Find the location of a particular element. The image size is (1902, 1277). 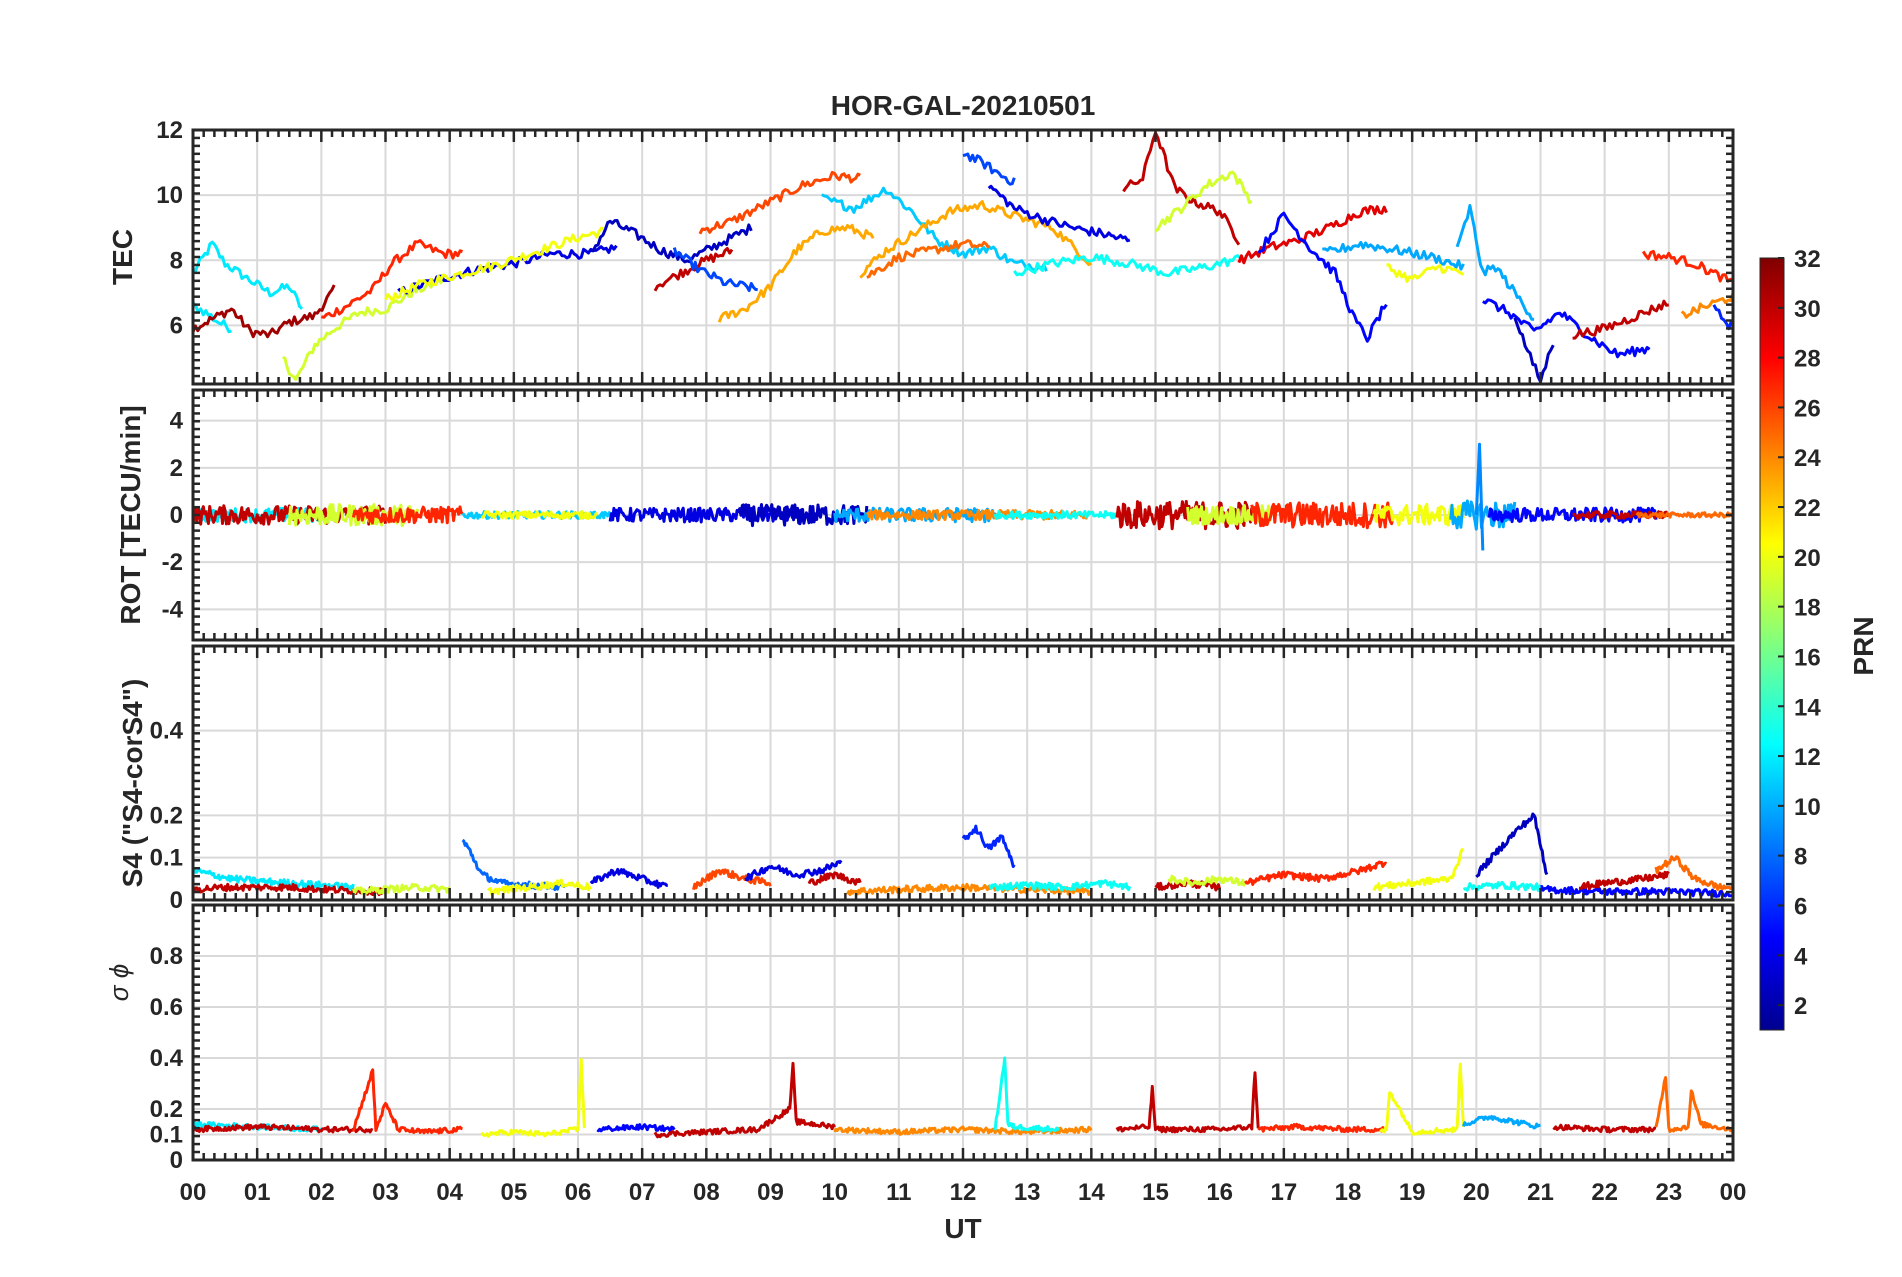

x-tick-label: 21 is located at coordinates (1540, 1192).